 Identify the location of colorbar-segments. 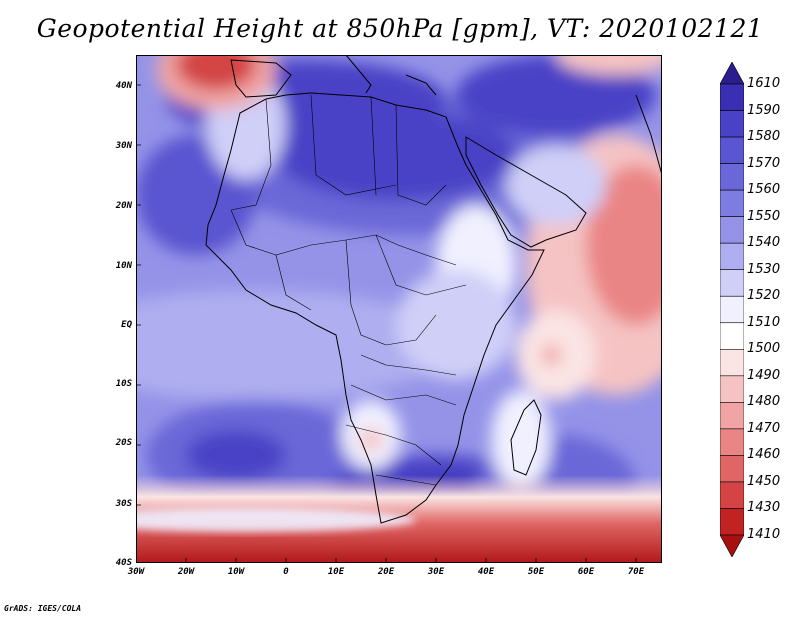
(732, 309).